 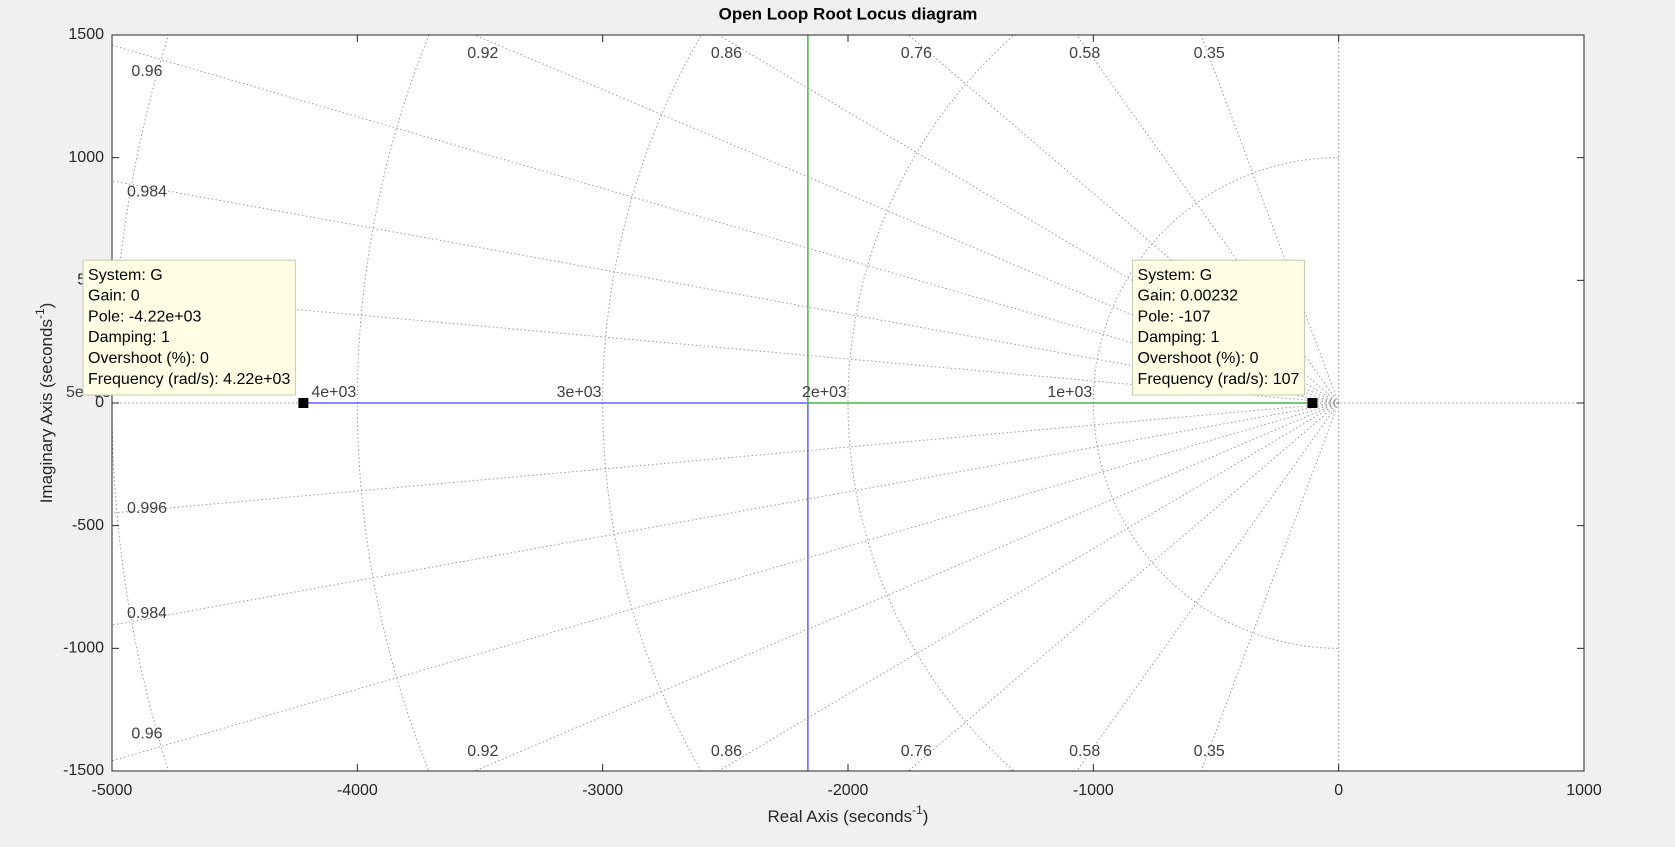 What do you see at coordinates (579, 392) in the screenshot?
I see `frequency-label: 3e+03` at bounding box center [579, 392].